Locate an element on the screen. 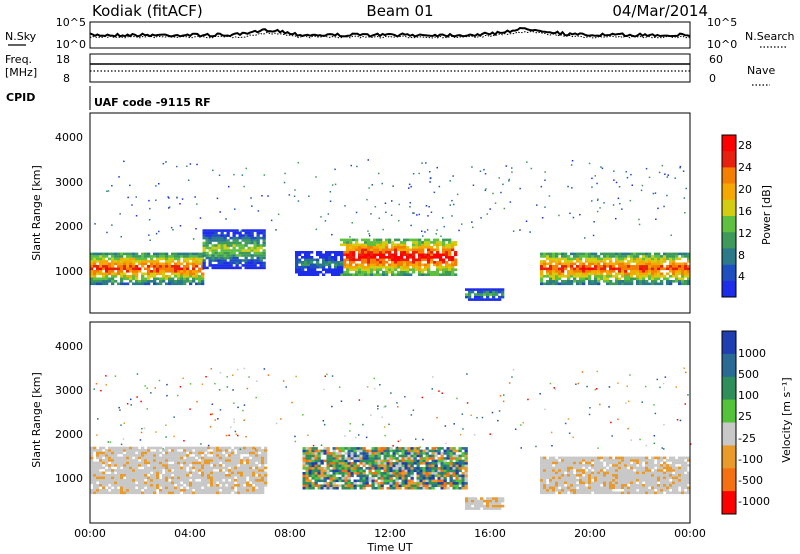 The image size is (800, 554). nsky-label: N.Sky is located at coordinates (21, 36).